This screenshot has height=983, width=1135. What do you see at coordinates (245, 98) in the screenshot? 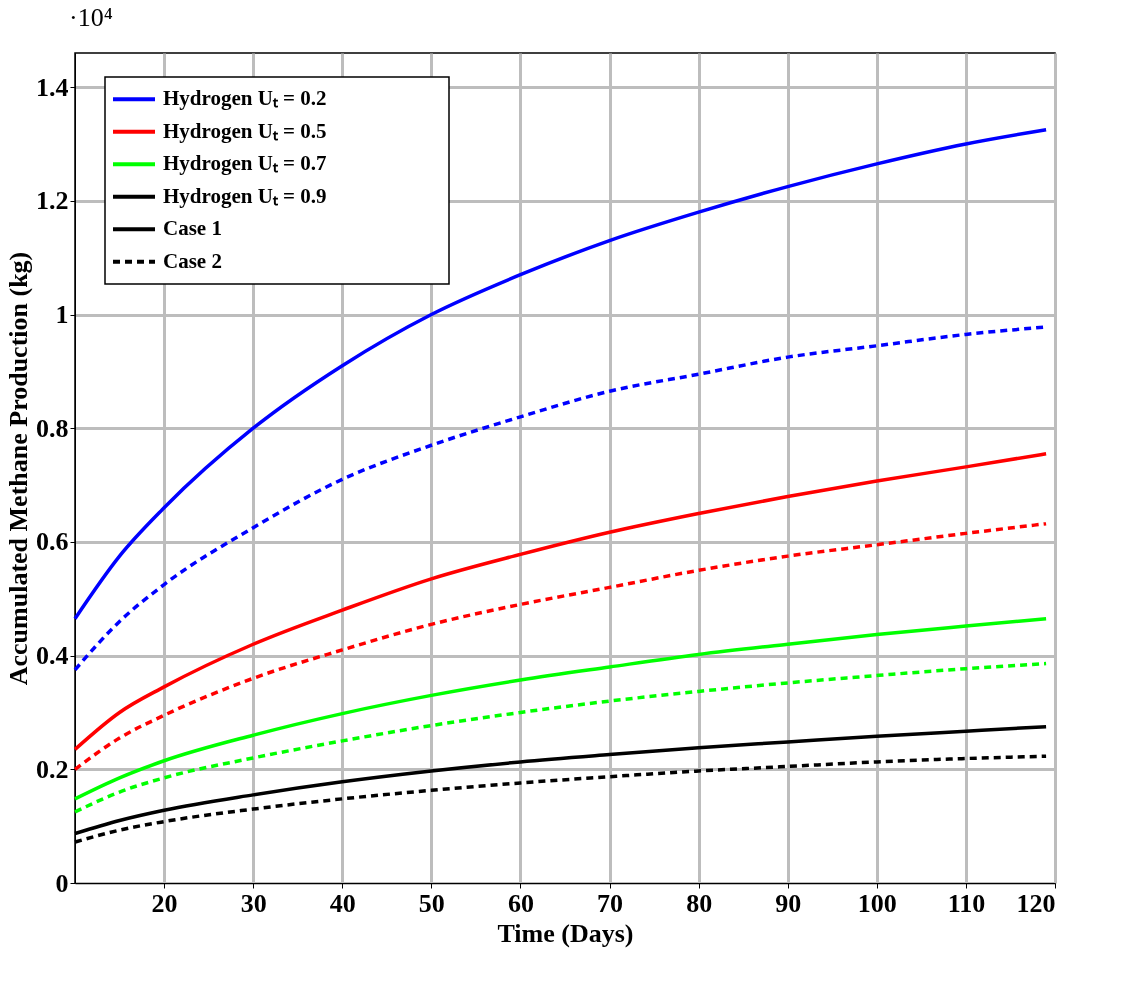
I see `legend-label: Hydrogen Uₜ = 0.2` at bounding box center [245, 98].